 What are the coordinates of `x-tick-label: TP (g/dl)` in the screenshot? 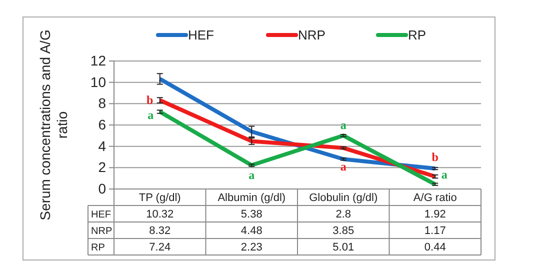 It's located at (159, 198).